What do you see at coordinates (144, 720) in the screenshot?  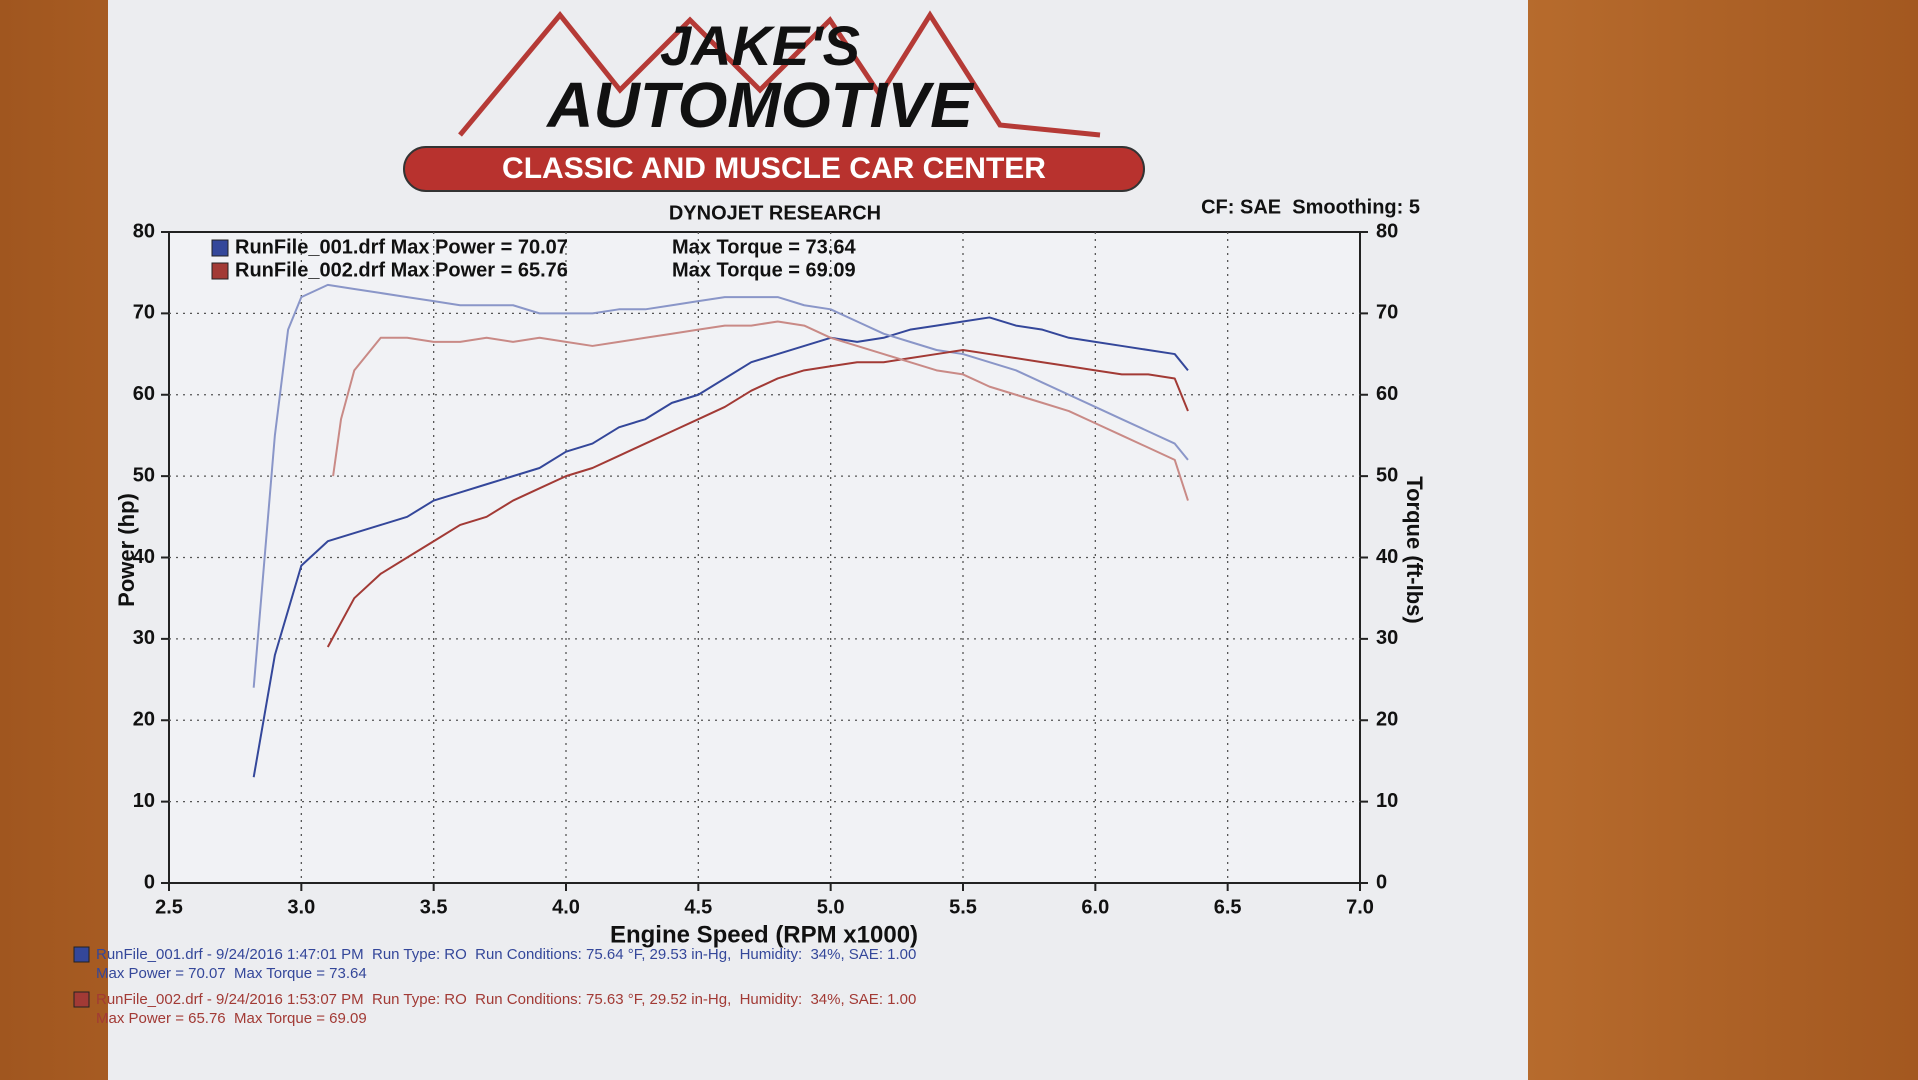 I see `y-tick-label: 20` at bounding box center [144, 720].